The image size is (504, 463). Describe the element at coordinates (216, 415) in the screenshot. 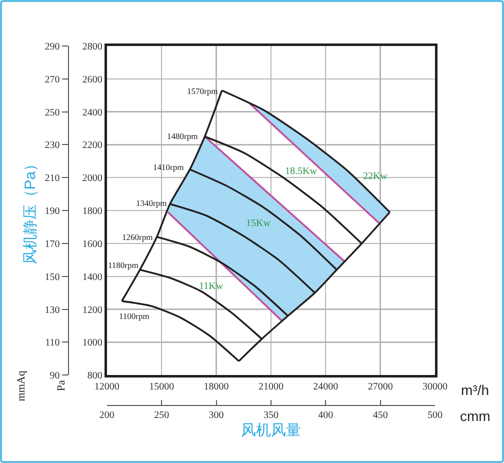

I see `x2-tick-label: 300` at that location.